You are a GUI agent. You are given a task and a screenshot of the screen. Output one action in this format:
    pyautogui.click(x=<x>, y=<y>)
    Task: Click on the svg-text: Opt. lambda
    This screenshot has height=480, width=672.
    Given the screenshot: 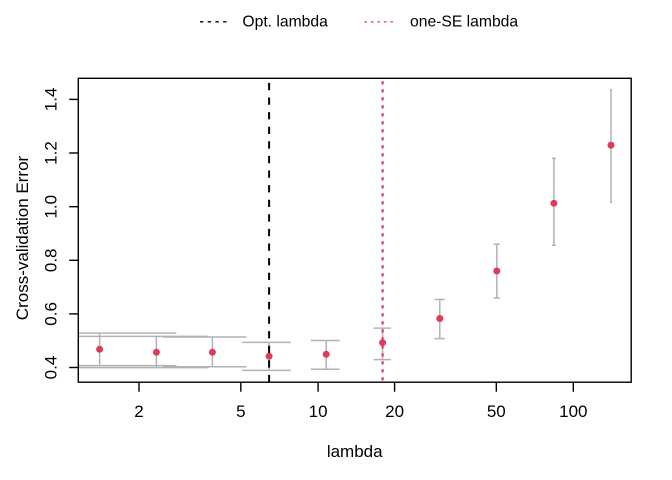 What is the action you would take?
    pyautogui.click(x=285, y=22)
    